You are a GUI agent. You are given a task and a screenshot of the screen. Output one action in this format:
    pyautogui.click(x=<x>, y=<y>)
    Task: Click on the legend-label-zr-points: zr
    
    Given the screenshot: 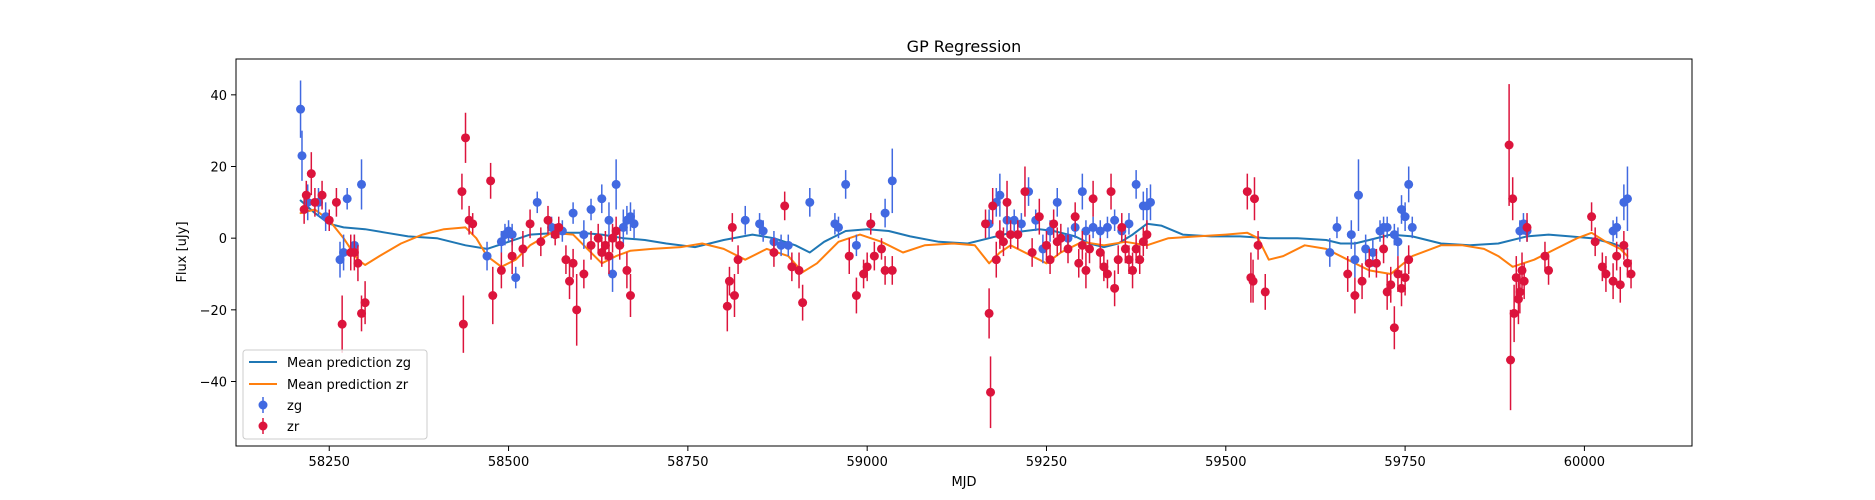 What is the action you would take?
    pyautogui.click(x=293, y=427)
    